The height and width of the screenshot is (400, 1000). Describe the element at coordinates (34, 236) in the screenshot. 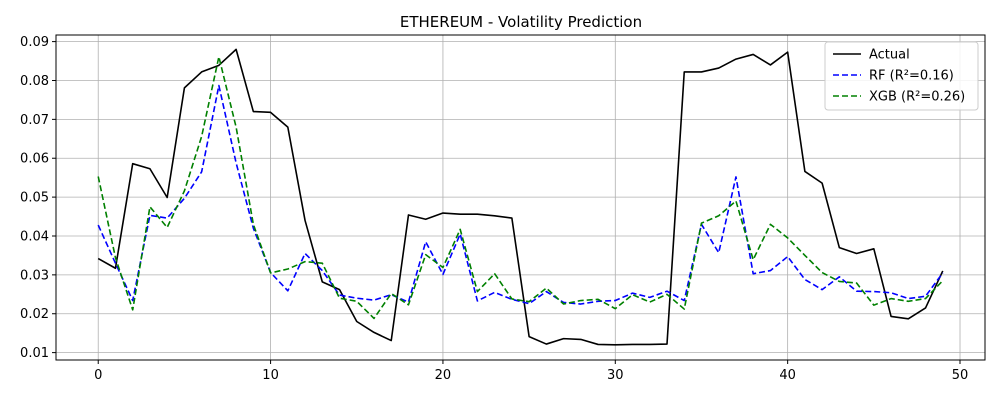

I see `y-tick-label: 0.04` at that location.